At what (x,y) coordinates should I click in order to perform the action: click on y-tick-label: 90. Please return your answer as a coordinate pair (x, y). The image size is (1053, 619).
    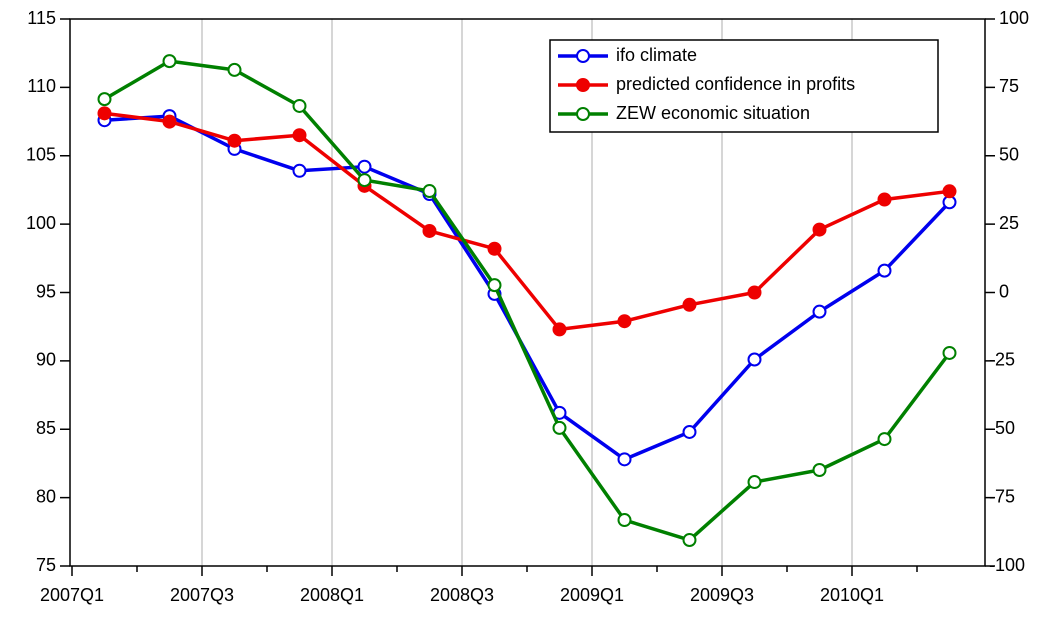
    Looking at the image, I should click on (46, 360).